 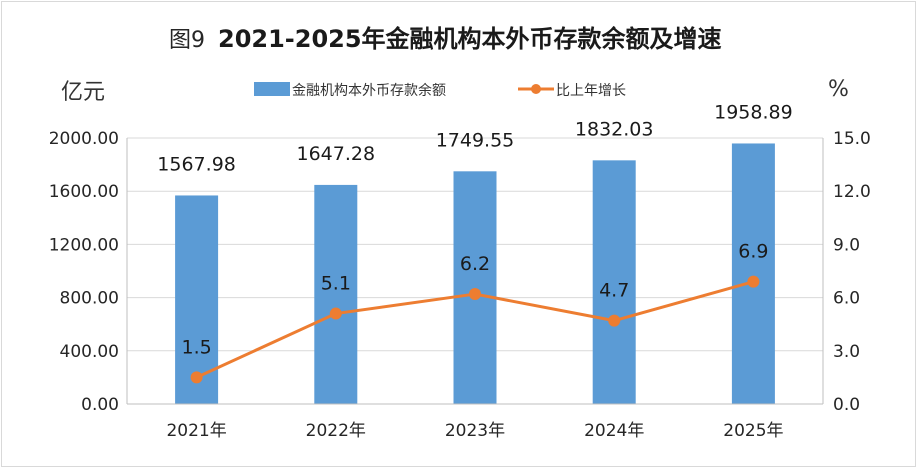 What do you see at coordinates (84, 139) in the screenshot?
I see `left-tick-label: 2000.00` at bounding box center [84, 139].